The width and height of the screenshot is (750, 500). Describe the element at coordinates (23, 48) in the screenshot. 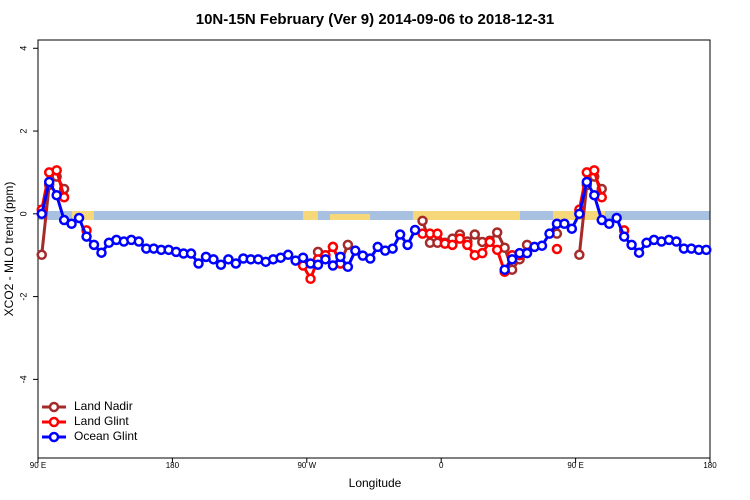

I see `y-tick-label: 4` at that location.